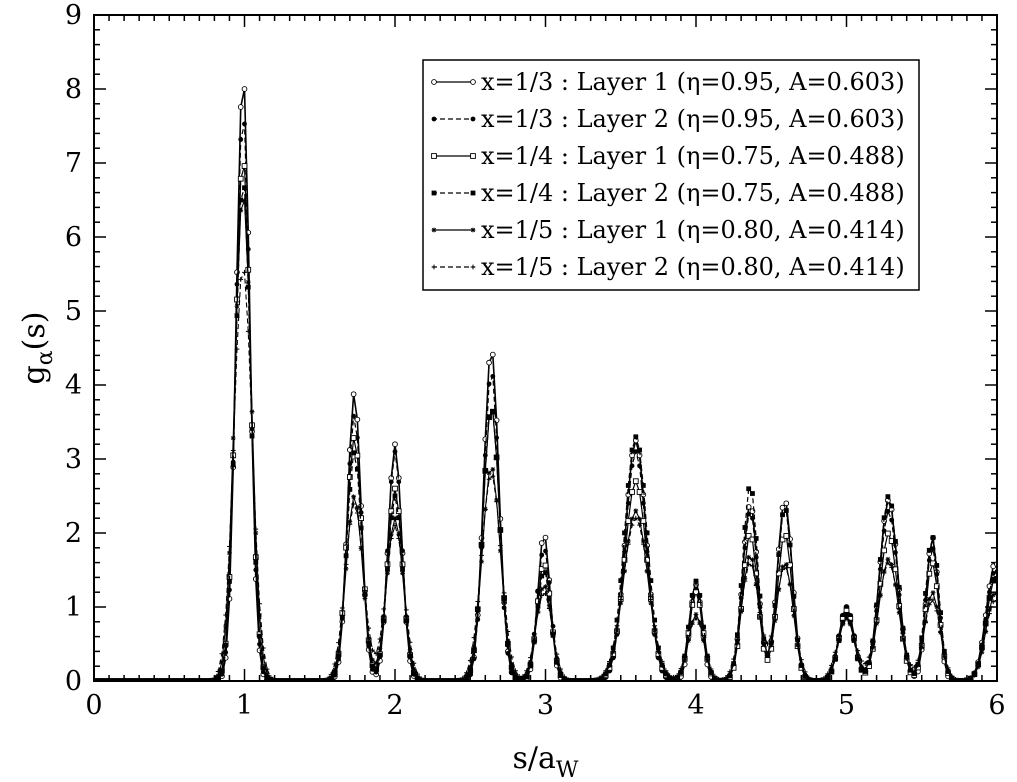  Describe the element at coordinates (73, 459) in the screenshot. I see `y-tick-label: 3` at that location.